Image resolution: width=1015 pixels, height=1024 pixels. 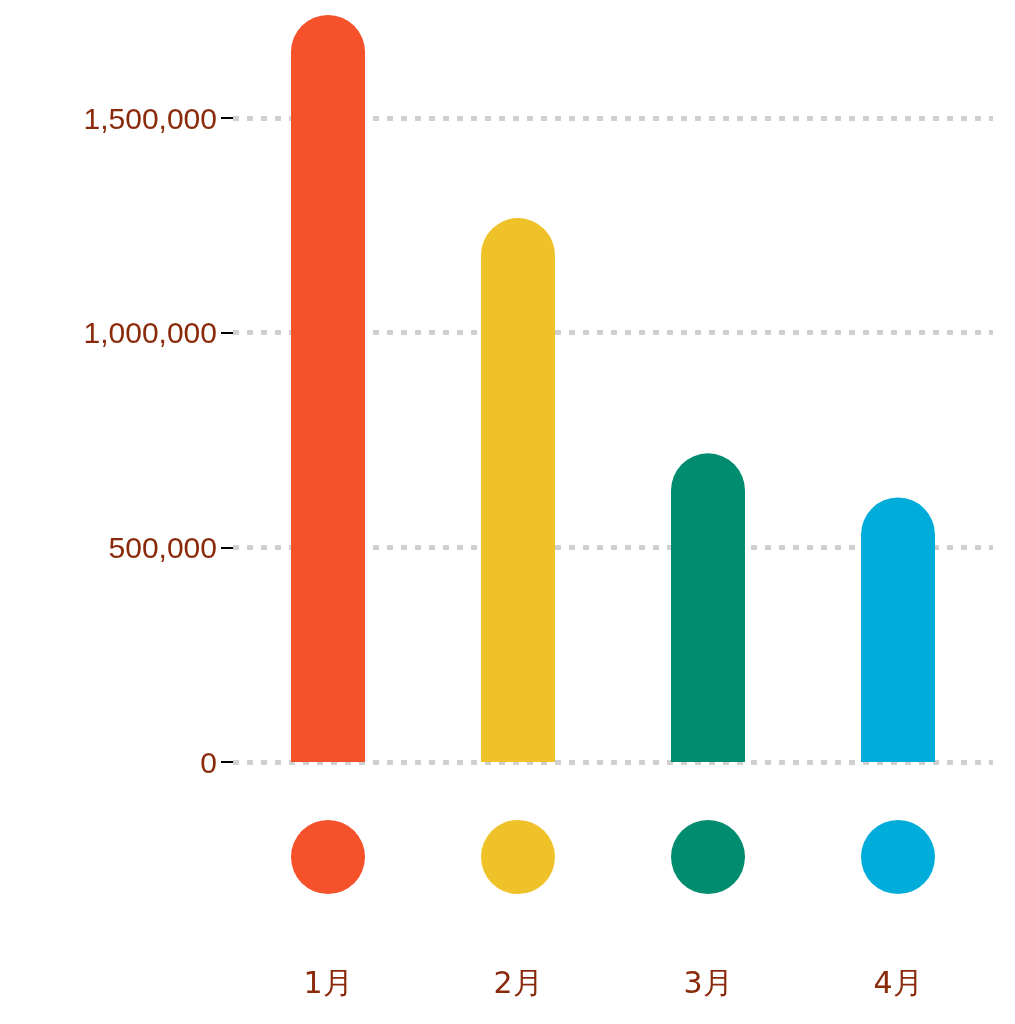 What do you see at coordinates (162, 547) in the screenshot?
I see `y-tick-label: 500,000` at bounding box center [162, 547].